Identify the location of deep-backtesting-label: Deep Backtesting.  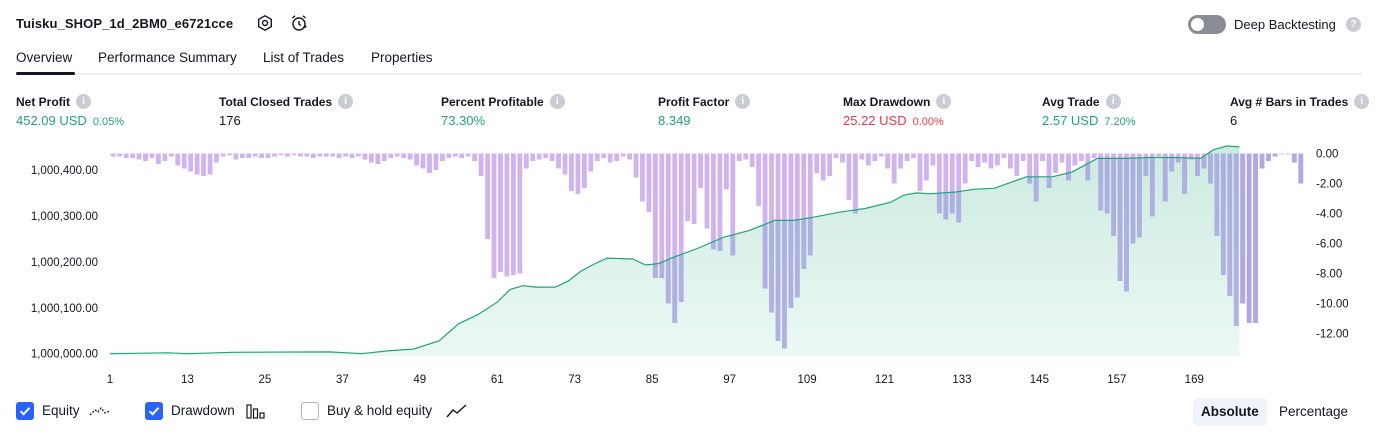
(1285, 24).